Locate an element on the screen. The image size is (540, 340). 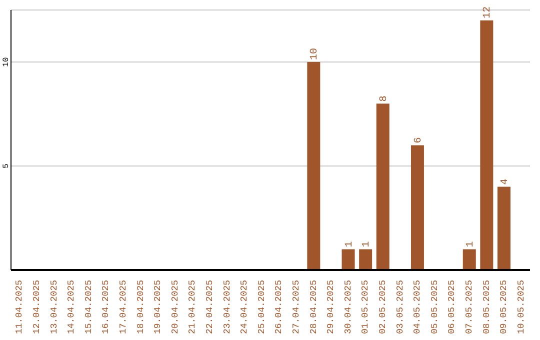
x-tick-label: 06.05.2025 is located at coordinates (452, 307).